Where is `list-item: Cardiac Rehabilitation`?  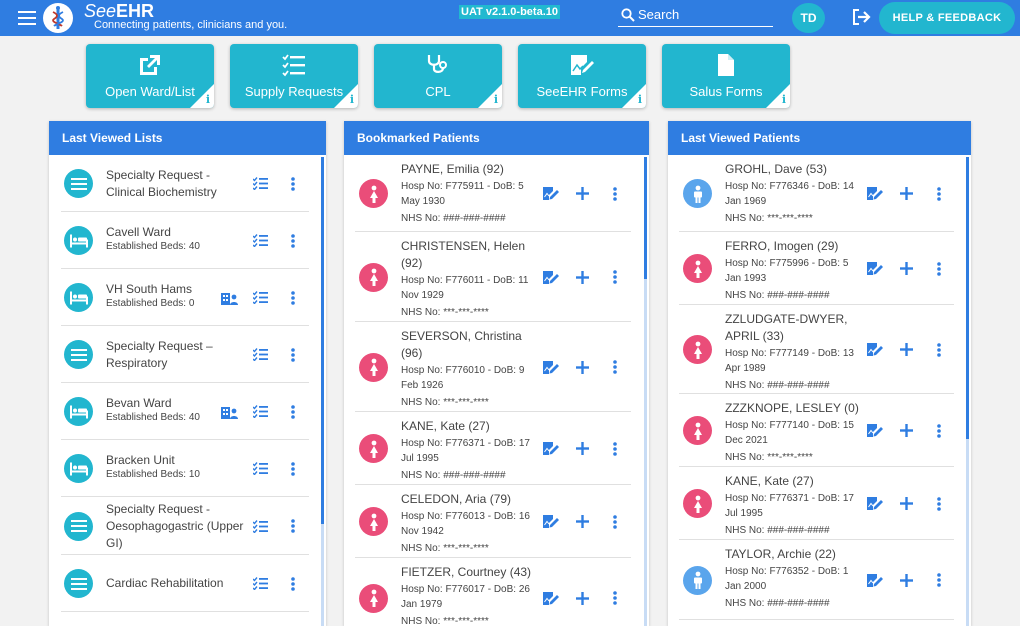 list-item: Cardiac Rehabilitation is located at coordinates (185, 583).